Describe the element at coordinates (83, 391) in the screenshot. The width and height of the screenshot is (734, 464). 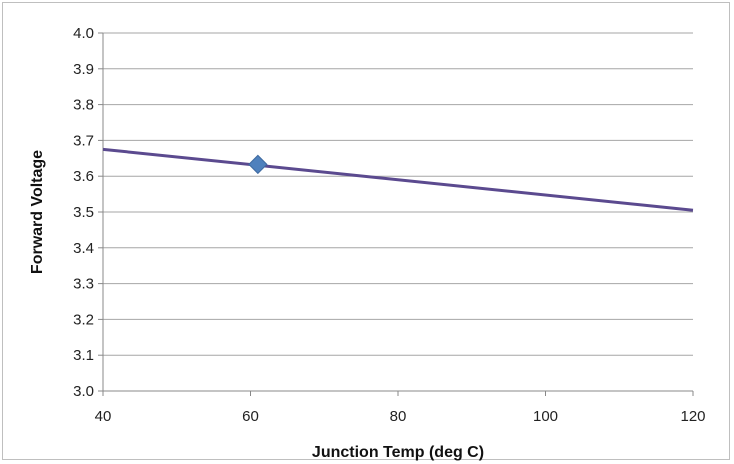
I see `y-tick-label: 3.0` at that location.